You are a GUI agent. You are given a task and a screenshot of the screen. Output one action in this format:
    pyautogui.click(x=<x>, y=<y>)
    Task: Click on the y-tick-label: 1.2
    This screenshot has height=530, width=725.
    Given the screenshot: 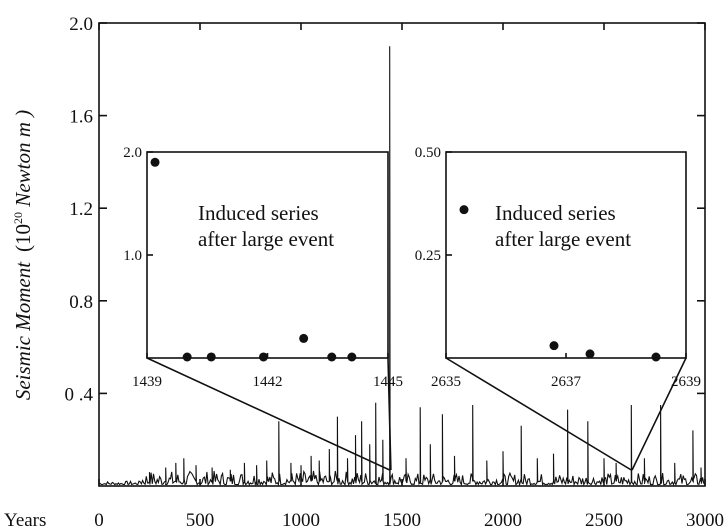 What is the action you would take?
    pyautogui.click(x=81, y=209)
    